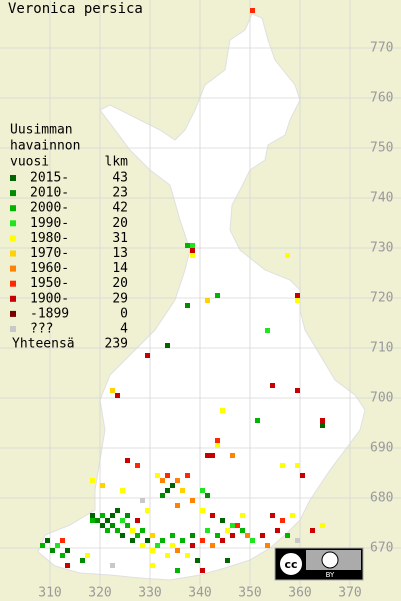 The height and width of the screenshot is (601, 401). I want to click on legend-label: ???, so click(41, 329).